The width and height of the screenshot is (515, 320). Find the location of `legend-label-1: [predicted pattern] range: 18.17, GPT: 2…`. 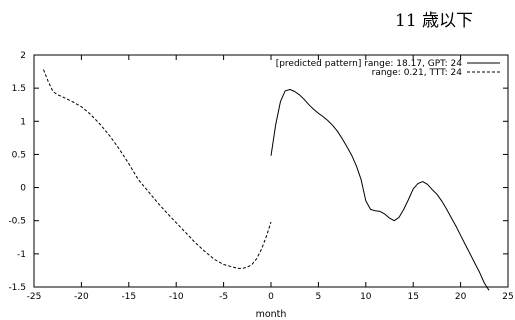

legend-label-1: [predicted pattern] range: 18.17, GPT: 2… is located at coordinates (369, 64).